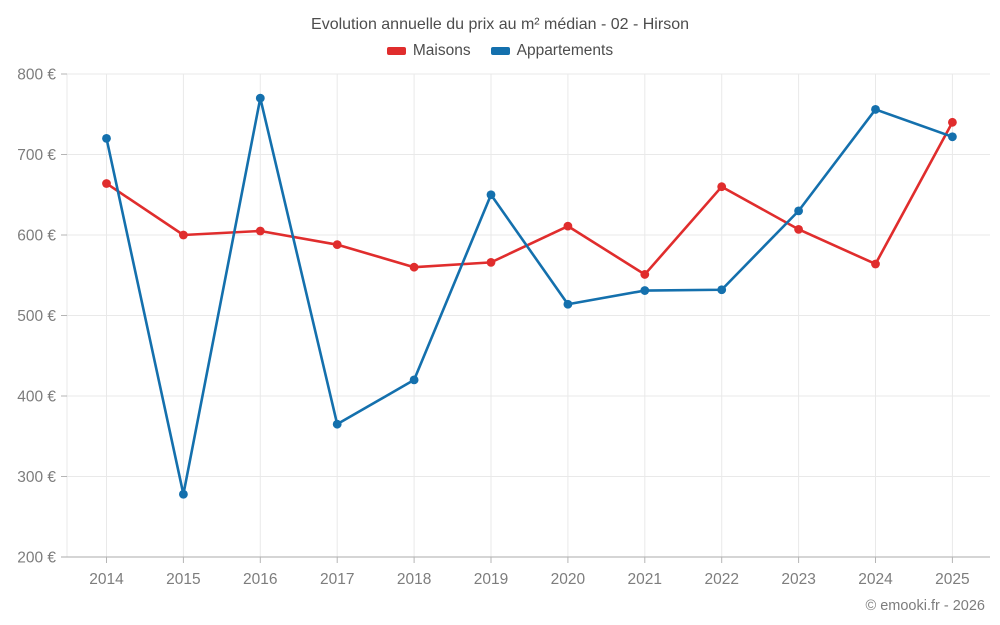  I want to click on data-point-maisons-2020, so click(568, 226).